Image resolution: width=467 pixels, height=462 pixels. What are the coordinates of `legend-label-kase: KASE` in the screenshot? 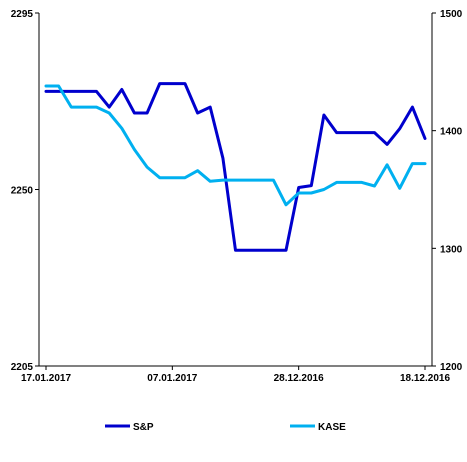 It's located at (332, 427).